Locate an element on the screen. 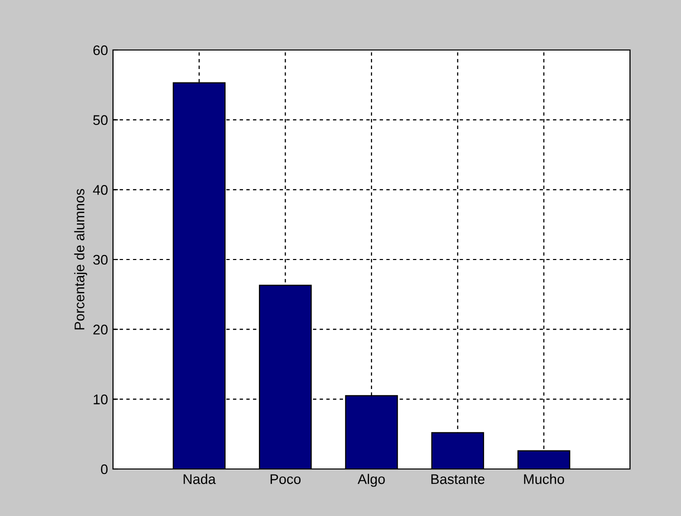  y-tick-label: 60 is located at coordinates (100, 50).